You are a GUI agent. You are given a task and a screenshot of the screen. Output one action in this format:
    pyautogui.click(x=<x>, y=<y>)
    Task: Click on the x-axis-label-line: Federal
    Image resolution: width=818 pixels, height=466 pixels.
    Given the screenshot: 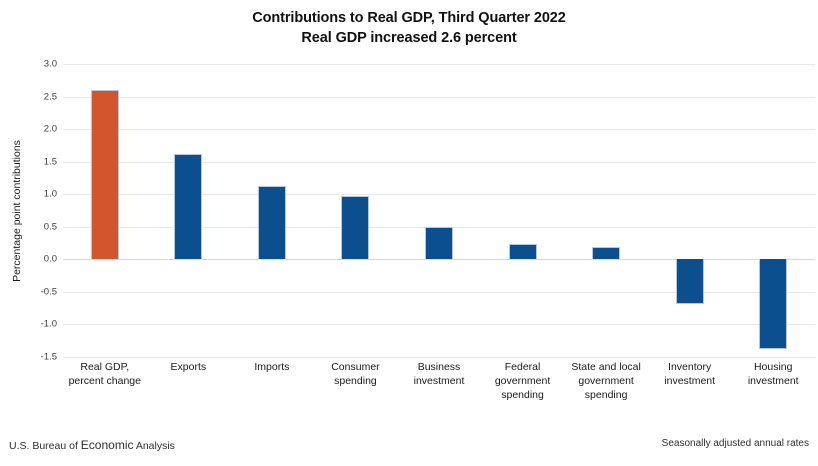 What is the action you would take?
    pyautogui.click(x=522, y=367)
    